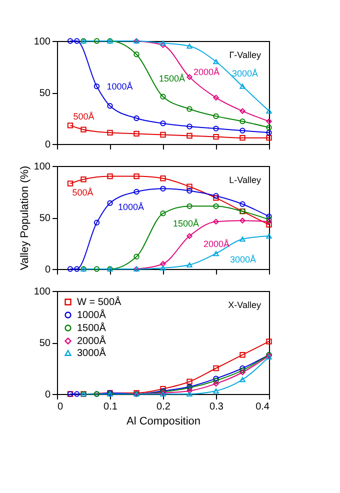 Image resolution: width=340 pixels, height=493 pixels. Describe the element at coordinates (243, 259) in the screenshot. I see `series-label: 3000Å` at that location.